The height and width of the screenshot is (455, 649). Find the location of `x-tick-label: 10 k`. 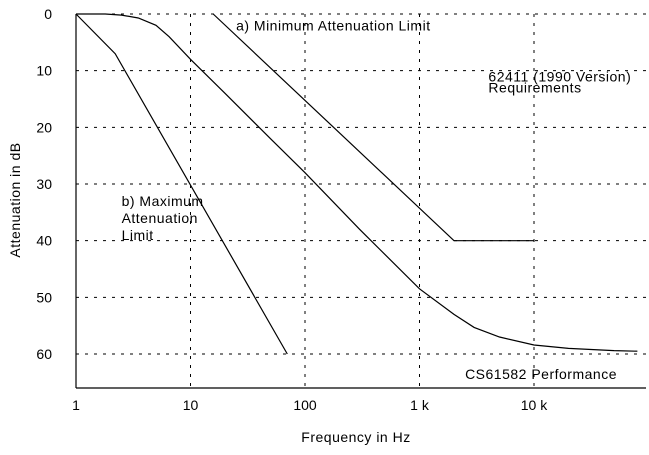

x-tick-label: 10 k is located at coordinates (534, 405).